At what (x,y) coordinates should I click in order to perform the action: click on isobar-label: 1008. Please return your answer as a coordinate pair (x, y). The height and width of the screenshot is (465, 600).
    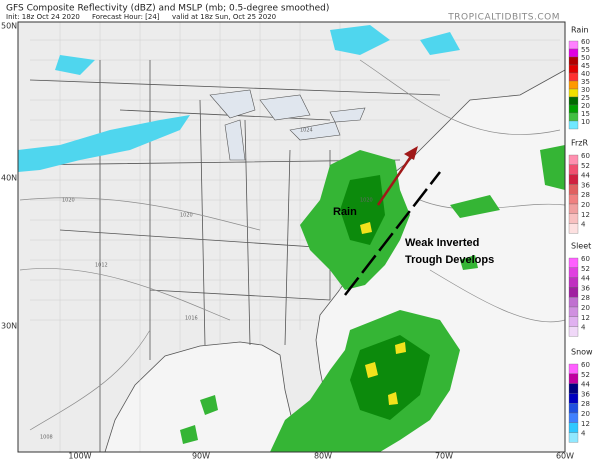
    Looking at the image, I should click on (46, 438).